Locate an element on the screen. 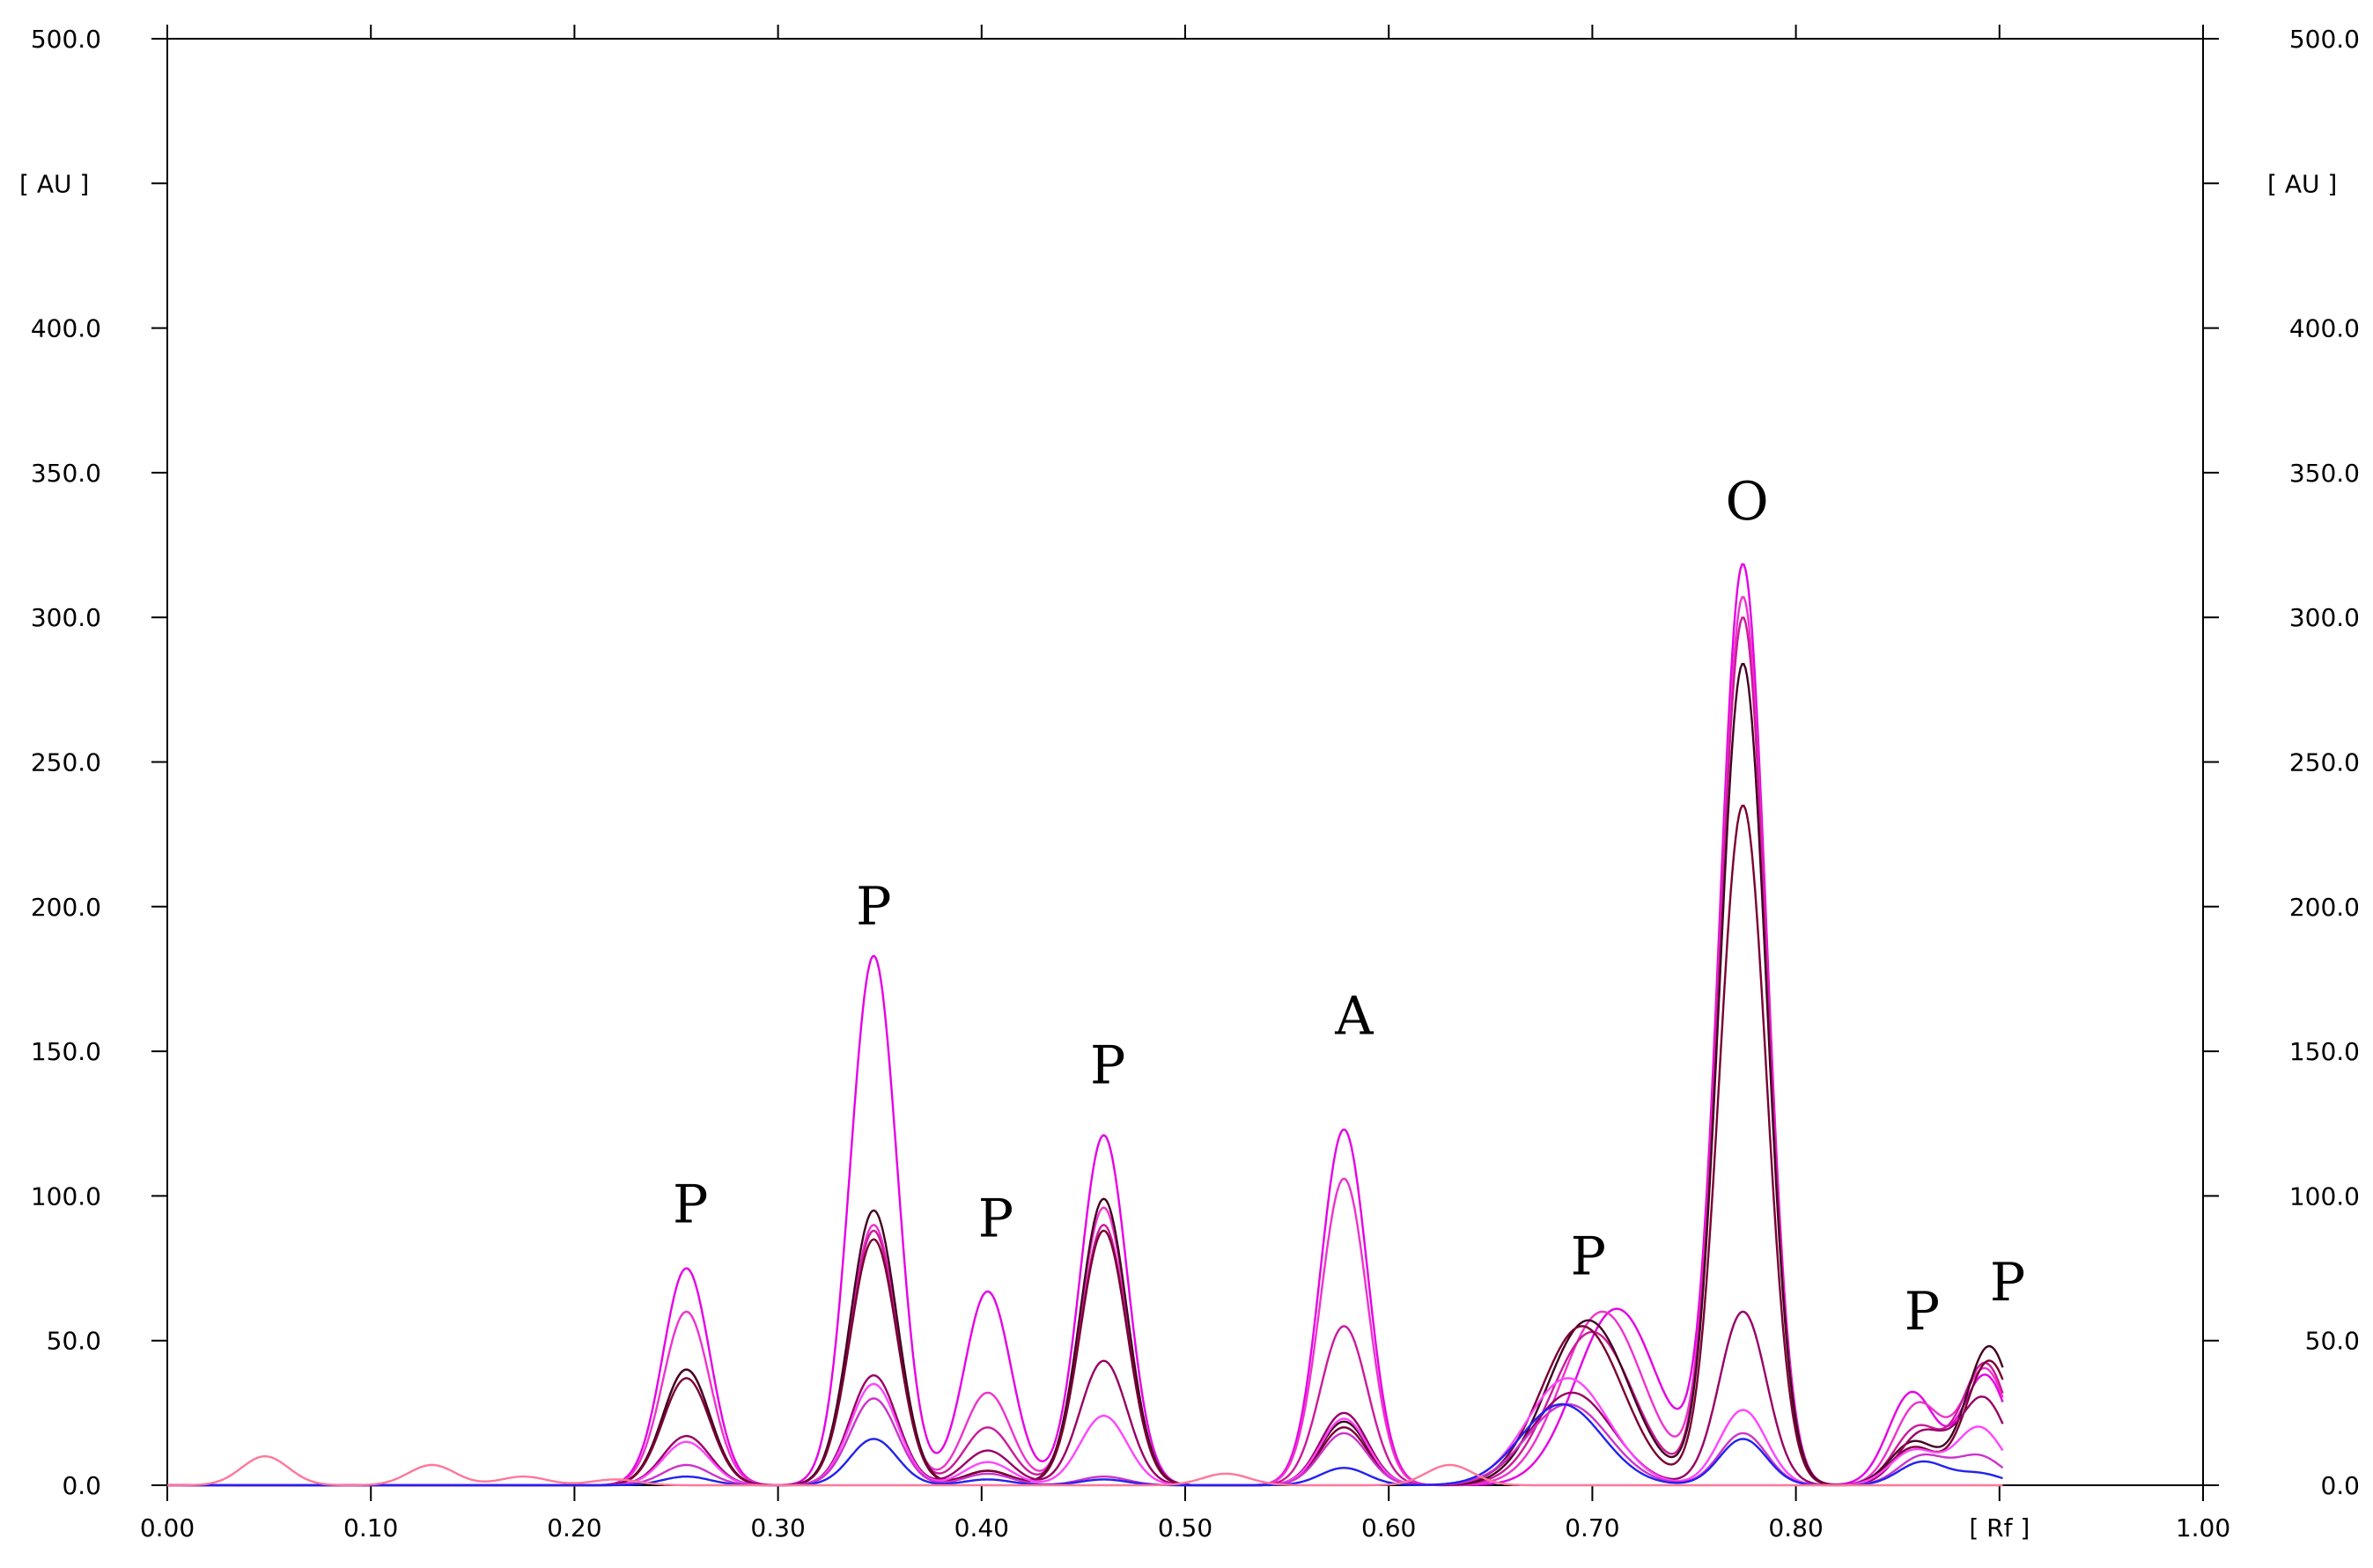 Image resolution: width=2373 pixels, height=1568 pixels. y-tick-label-left: 0.0 is located at coordinates (81, 1485).